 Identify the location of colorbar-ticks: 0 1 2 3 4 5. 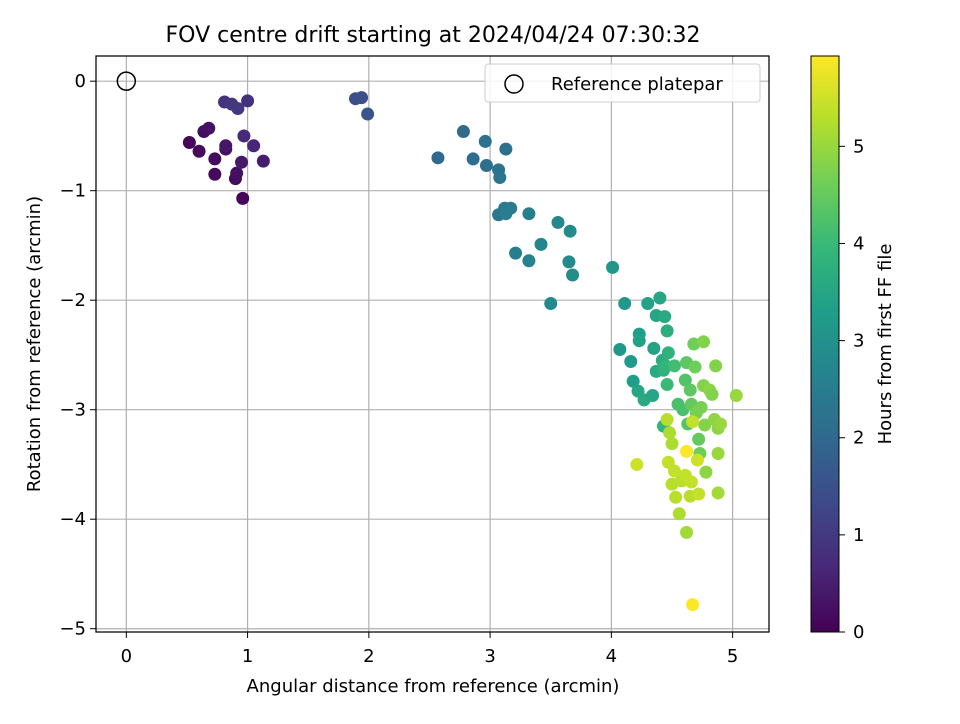
(851, 389).